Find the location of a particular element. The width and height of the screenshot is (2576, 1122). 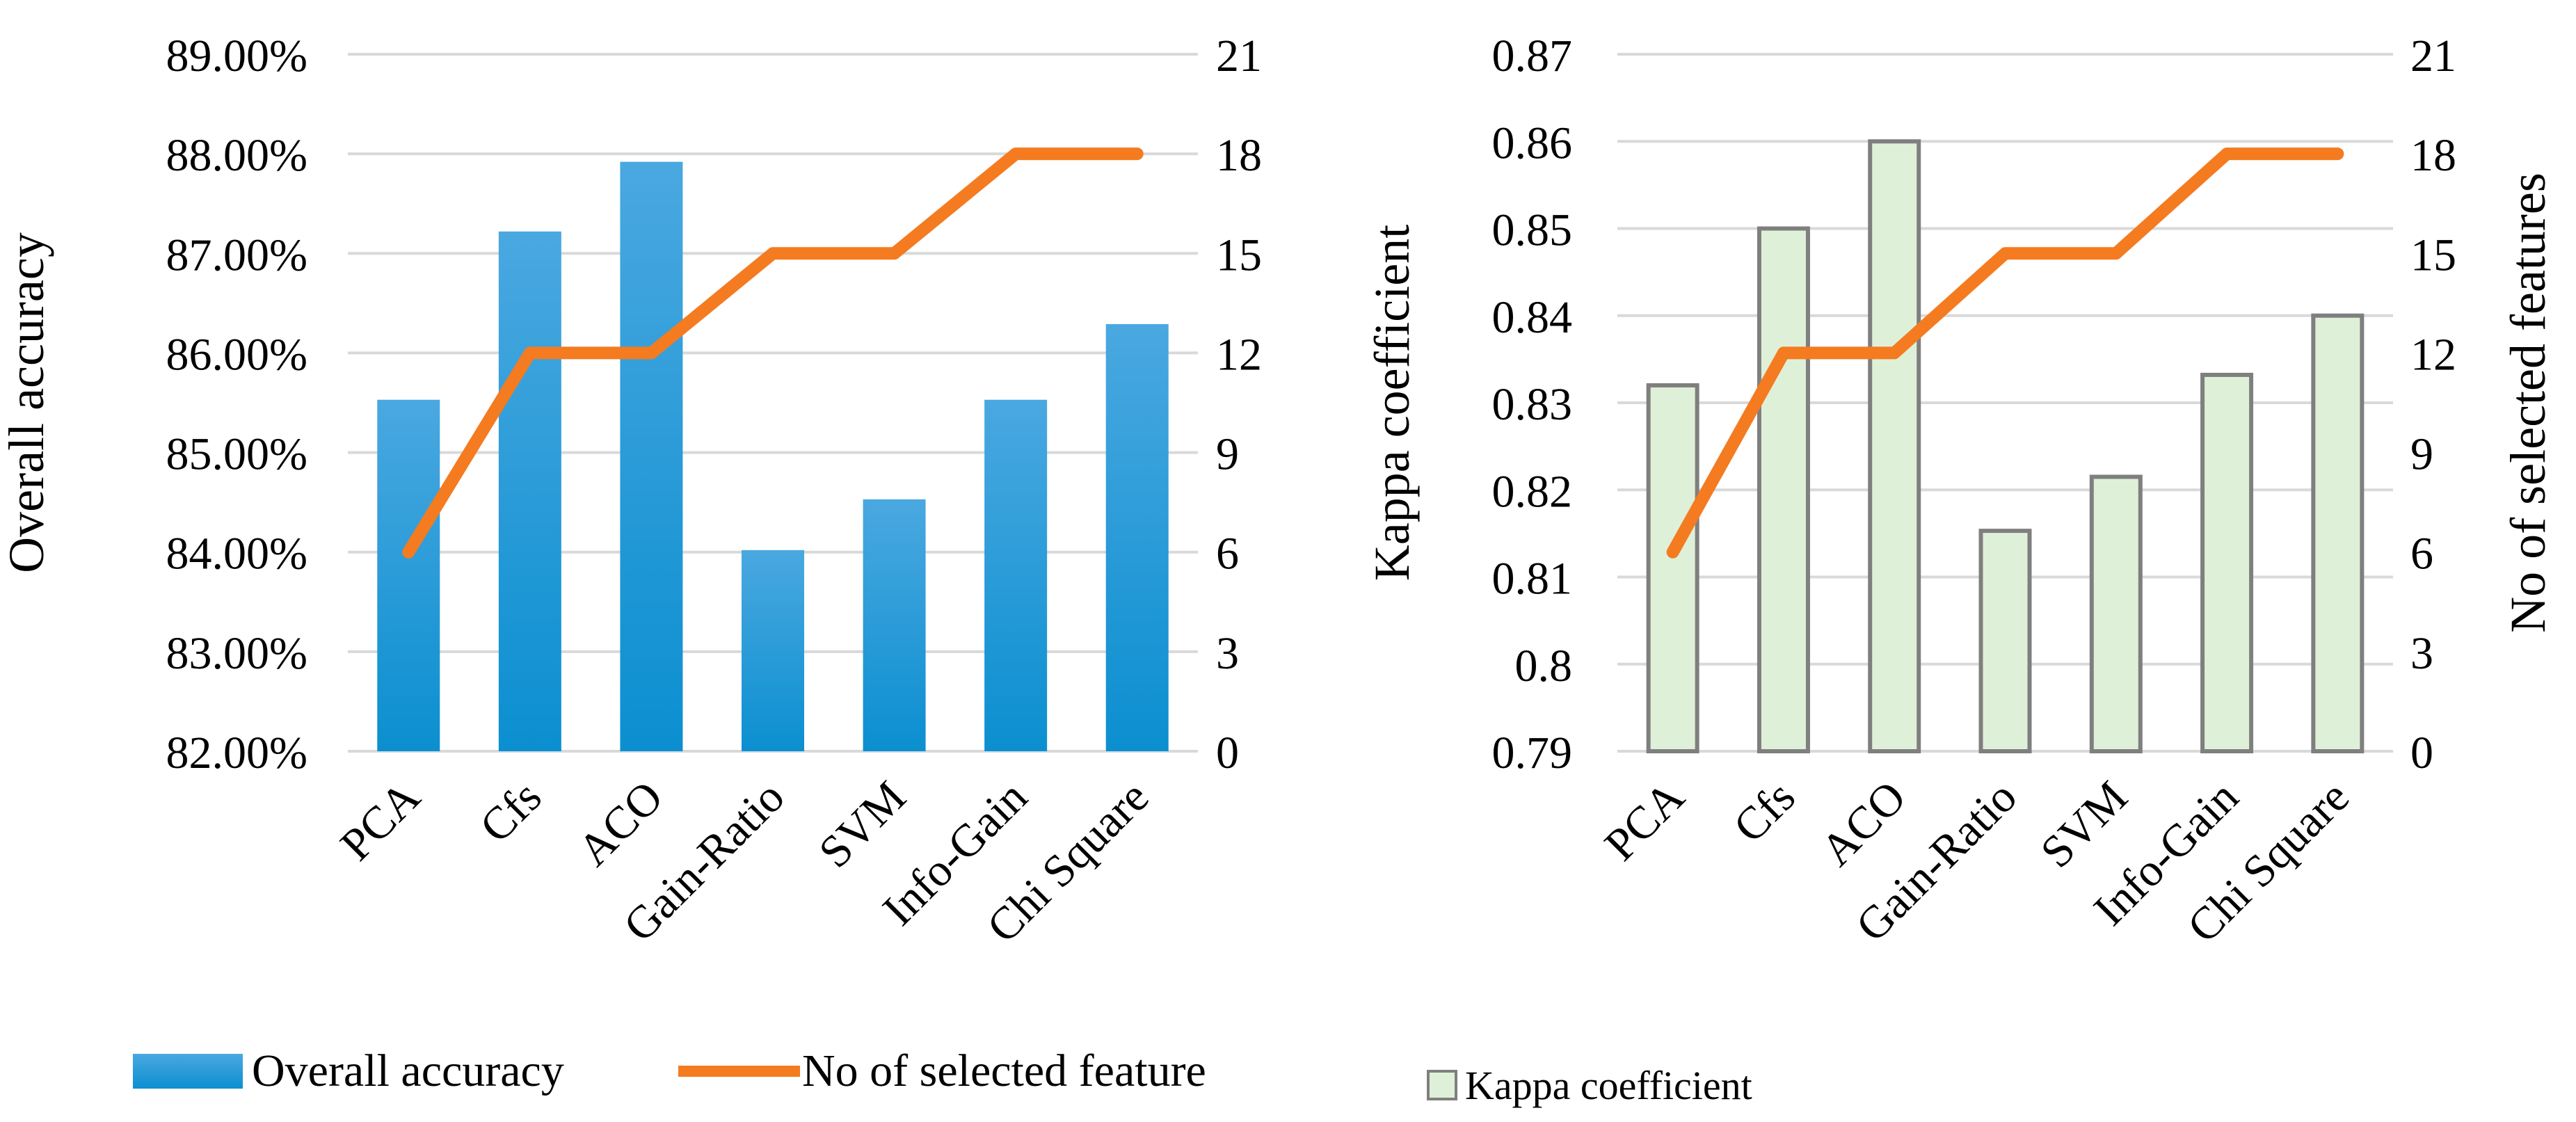

y-tick-label: 82.00% is located at coordinates (236, 753).